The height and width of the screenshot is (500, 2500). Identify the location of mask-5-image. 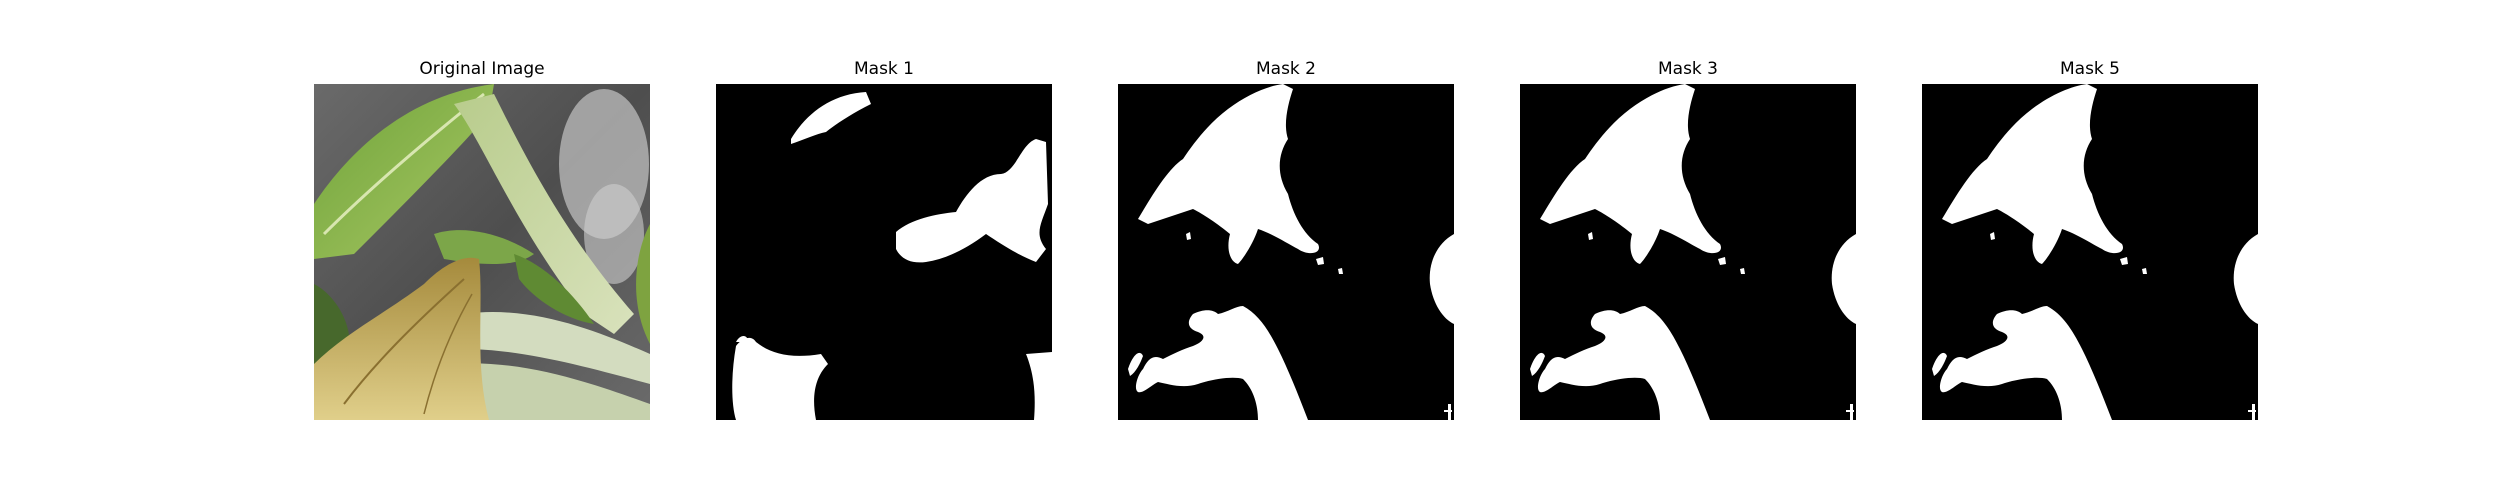
(2090, 252).